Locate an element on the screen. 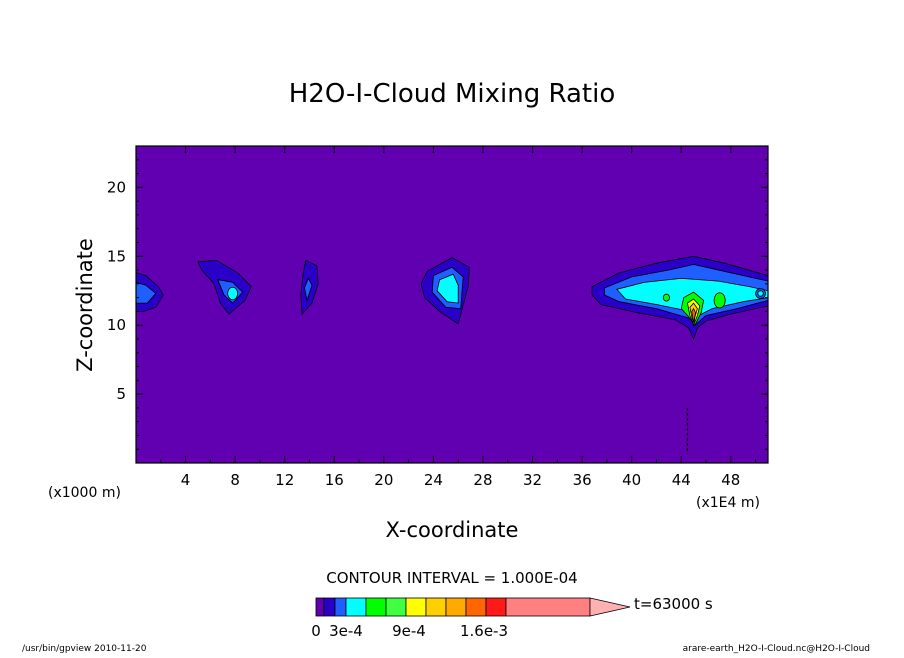  colorbar-label: 0 is located at coordinates (316, 631).